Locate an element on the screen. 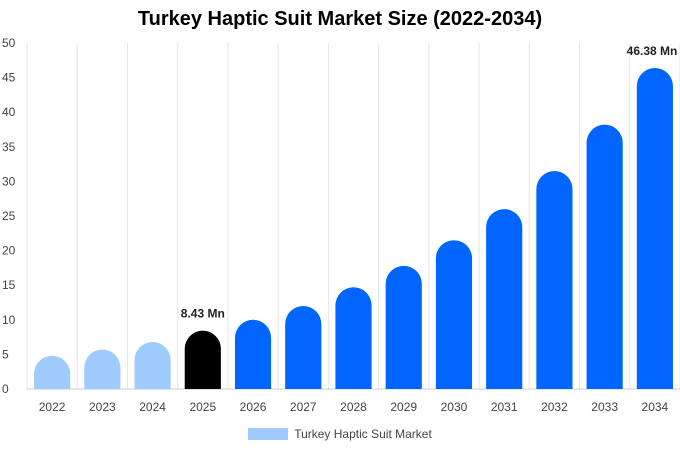 This screenshot has width=680, height=450. bar-2029 is located at coordinates (403, 327).